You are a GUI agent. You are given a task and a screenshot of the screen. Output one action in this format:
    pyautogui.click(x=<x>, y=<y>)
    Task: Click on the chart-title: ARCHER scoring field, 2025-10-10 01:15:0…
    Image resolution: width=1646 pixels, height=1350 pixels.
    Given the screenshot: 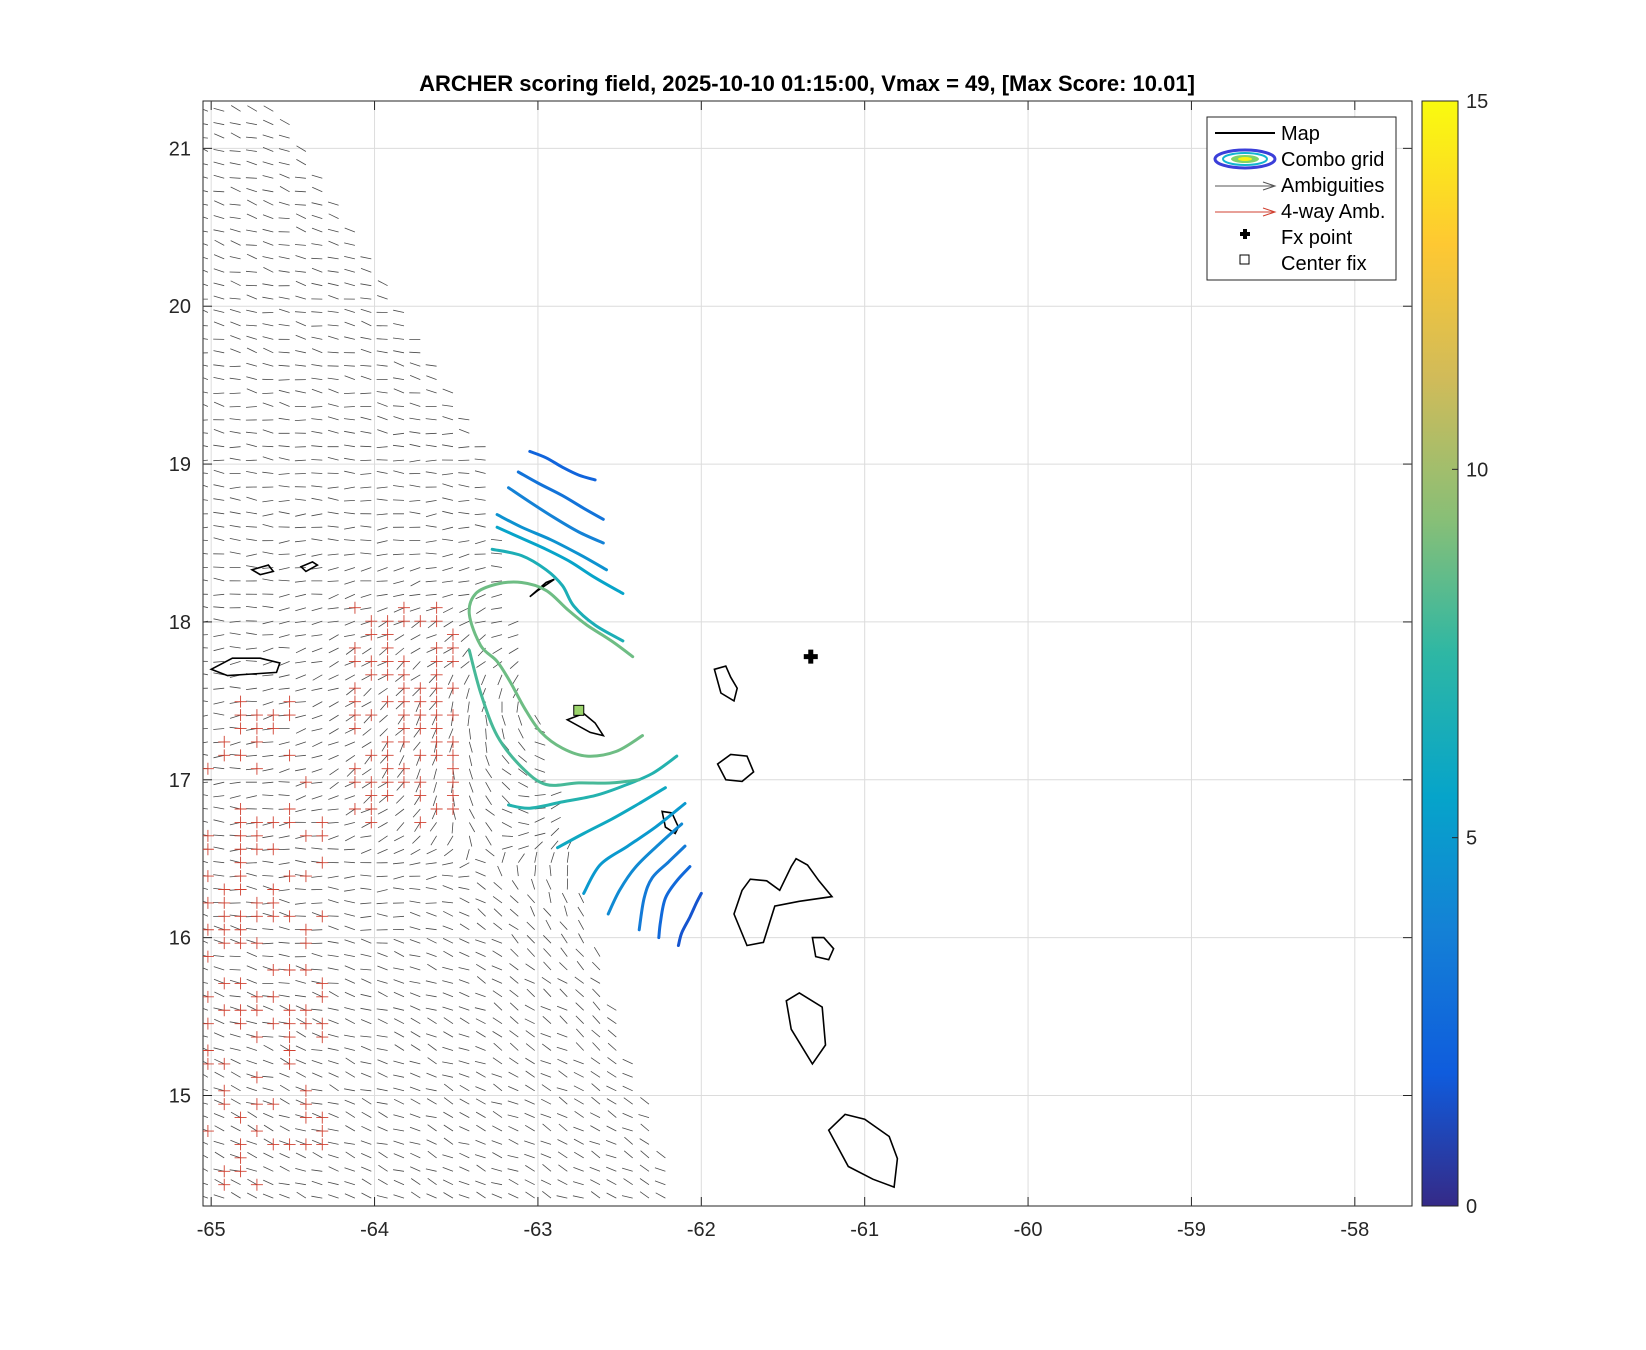 What is the action you would take?
    pyautogui.click(x=807, y=83)
    